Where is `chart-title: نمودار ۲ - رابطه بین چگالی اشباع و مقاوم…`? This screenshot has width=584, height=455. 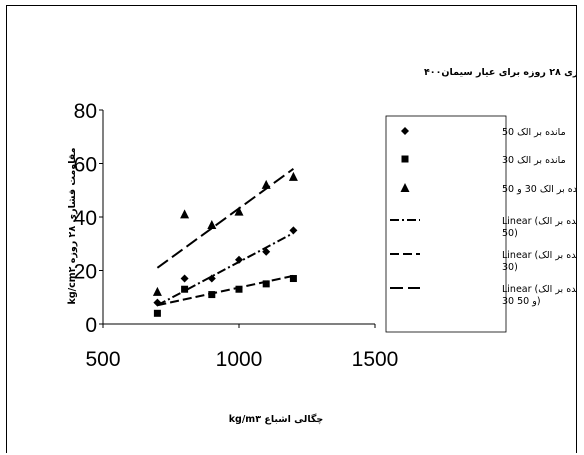 chart-title: نمودار ۲ - رابطه بین چگالی اشباع و مقاوم… is located at coordinates (500, 72).